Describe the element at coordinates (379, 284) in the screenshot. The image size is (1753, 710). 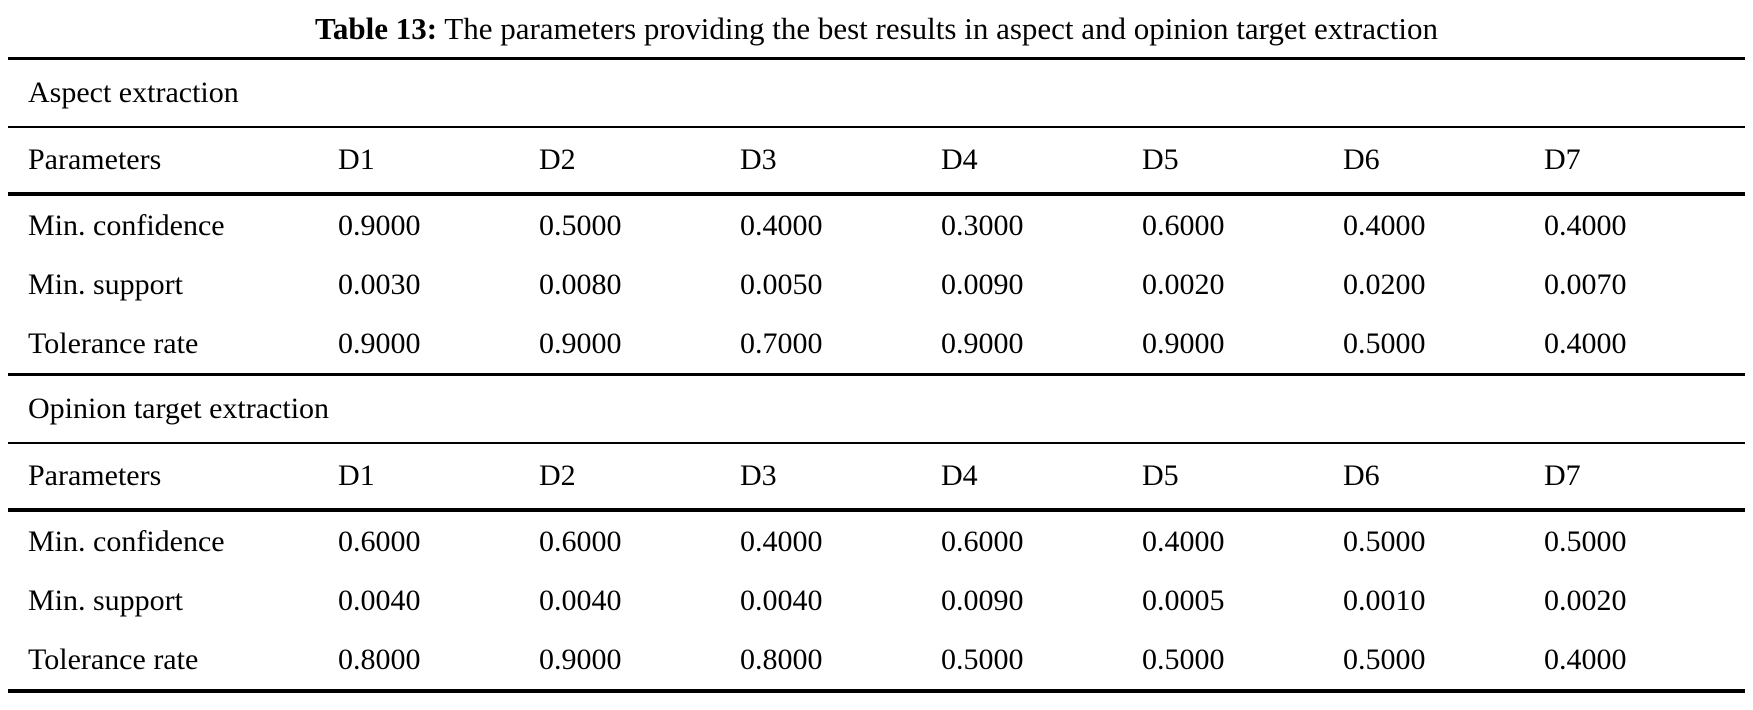
I see `param-value: 0.0030` at that location.